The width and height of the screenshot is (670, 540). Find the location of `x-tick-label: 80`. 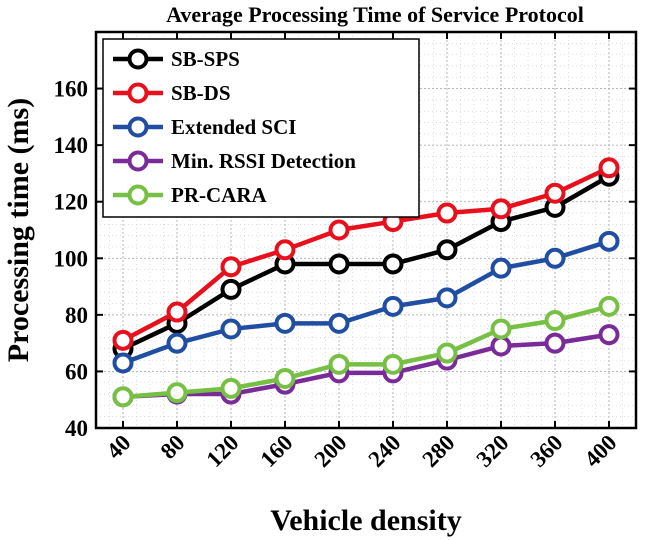

x-tick-label: 80 is located at coordinates (173, 447).